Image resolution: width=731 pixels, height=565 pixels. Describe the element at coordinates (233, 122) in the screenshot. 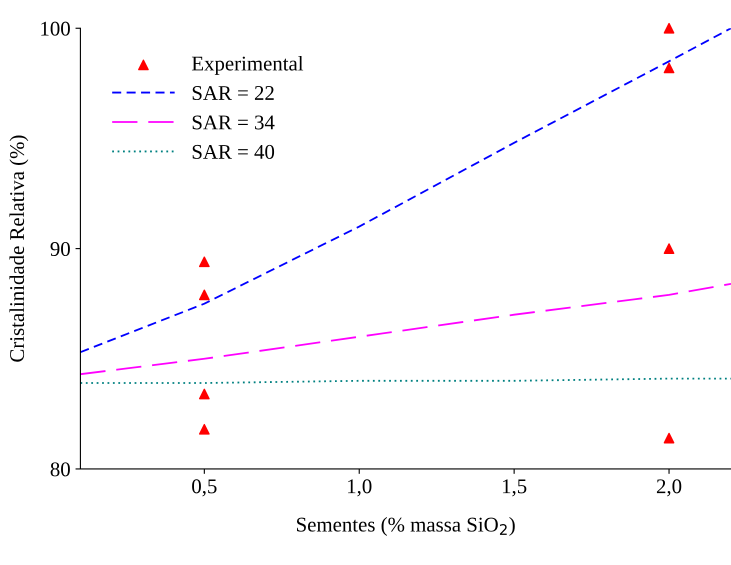

I see `legend-label: SAR = 34` at that location.